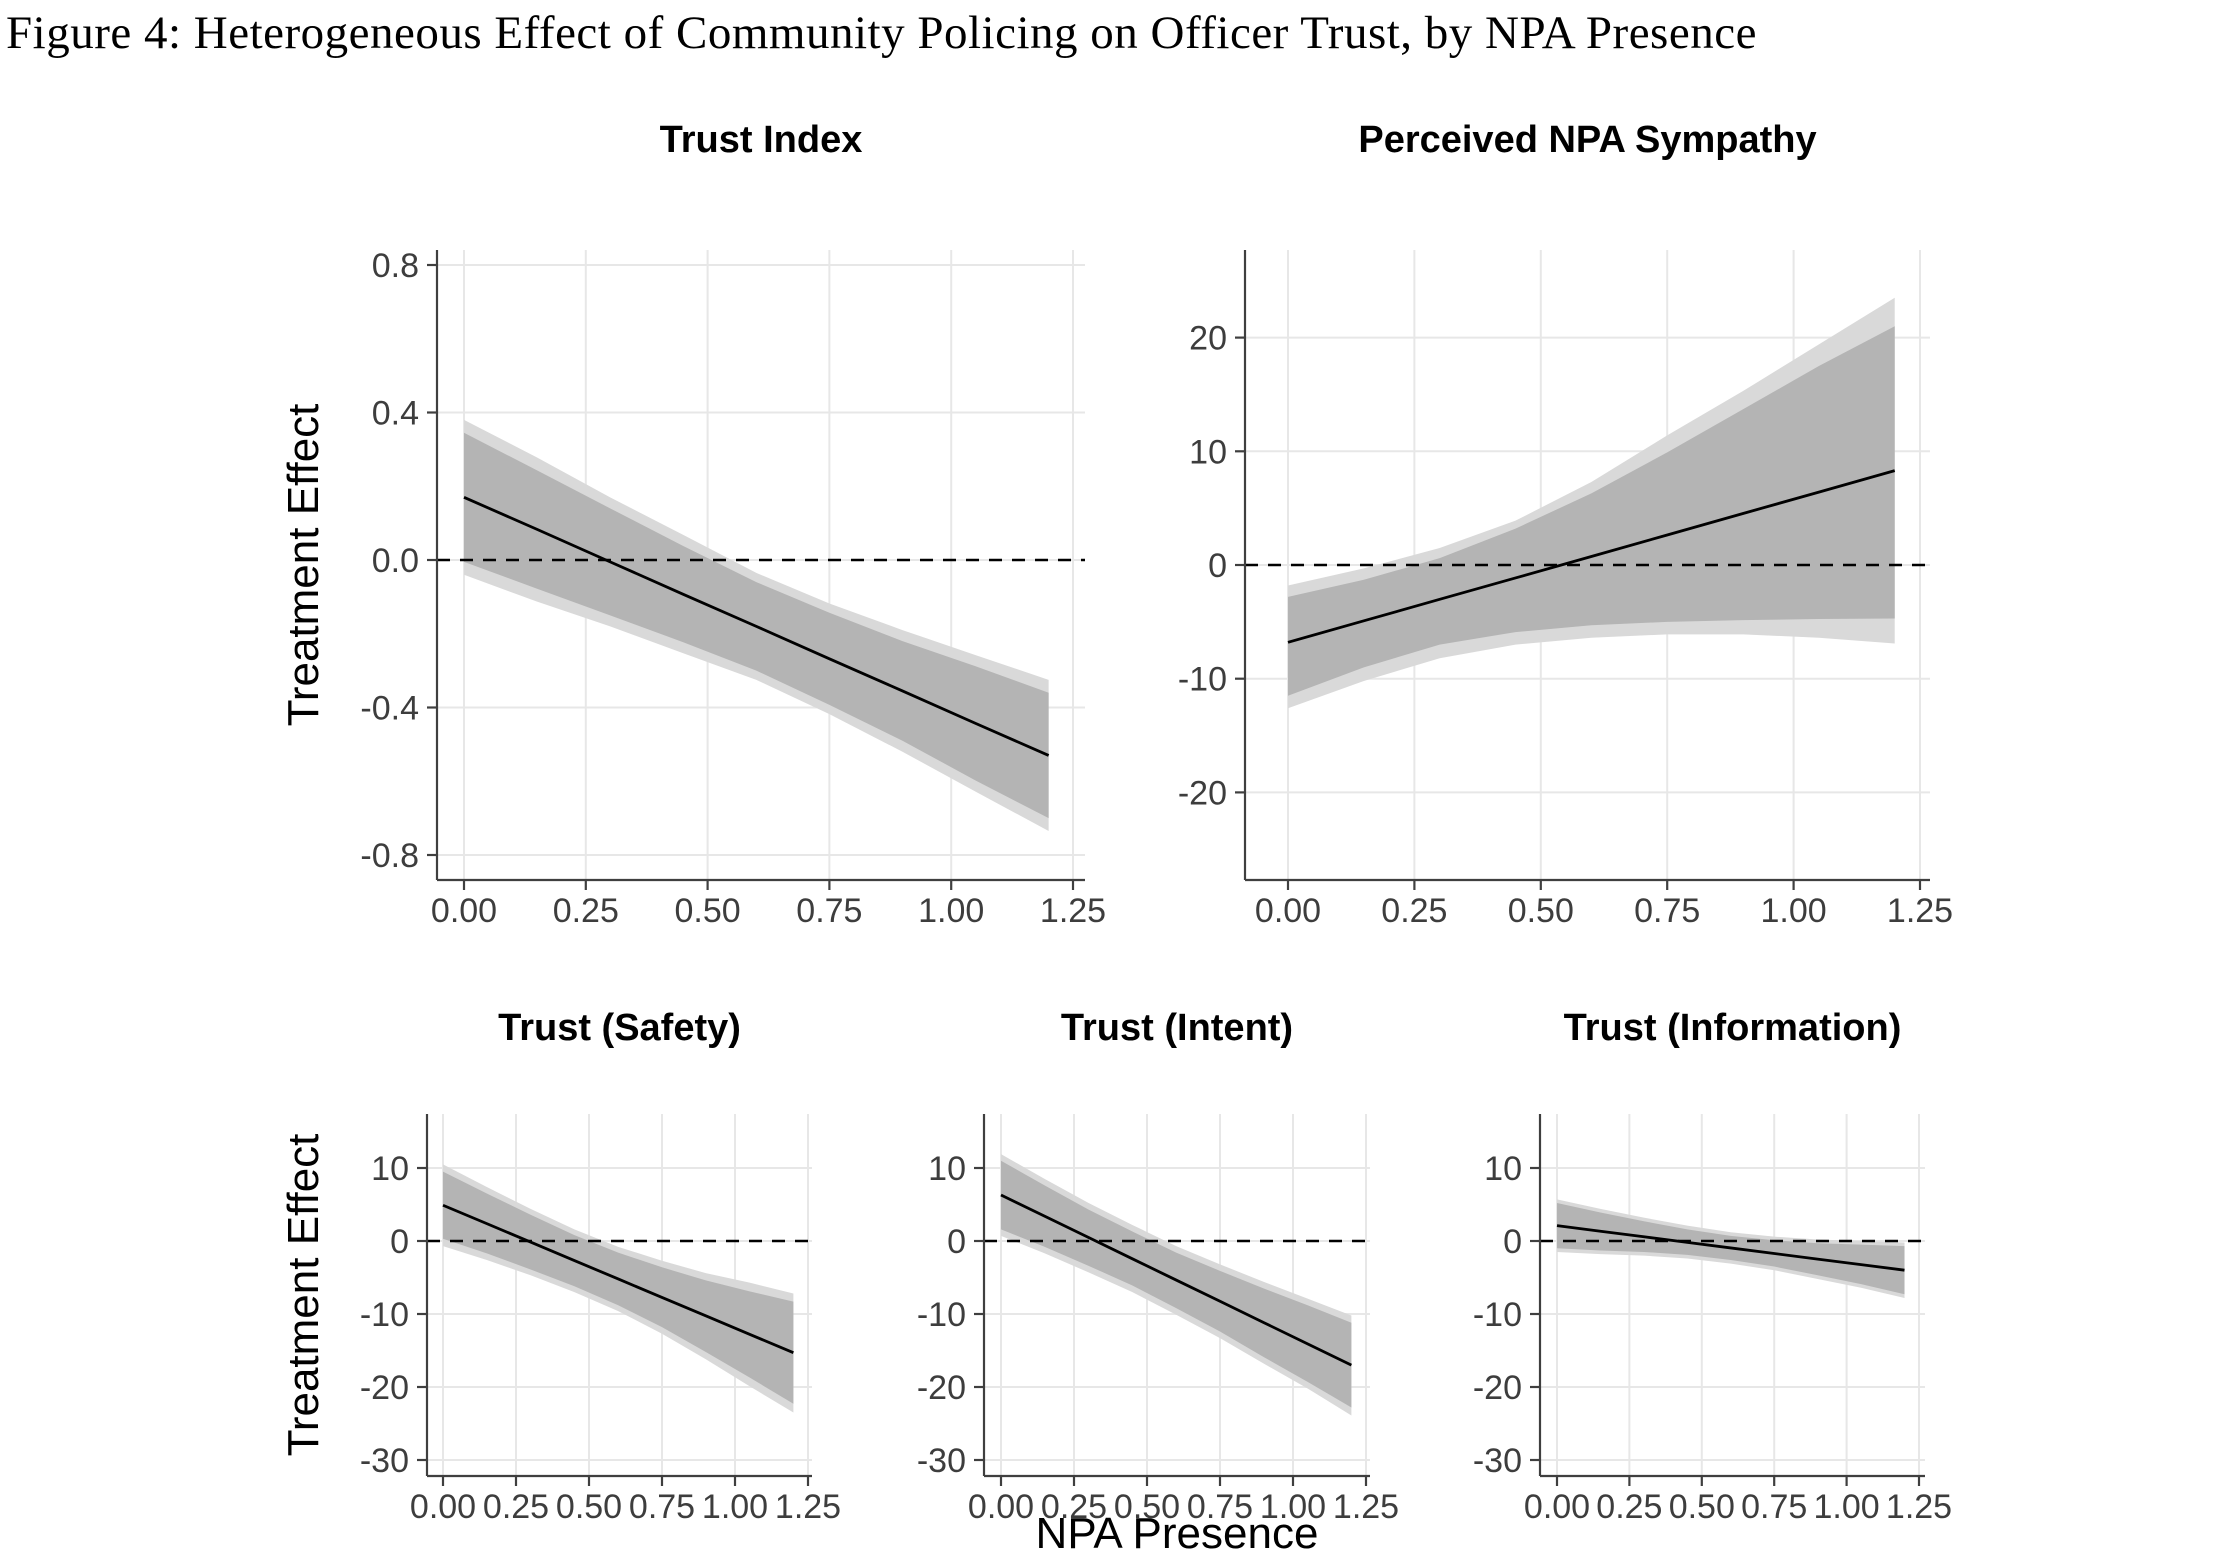  Describe the element at coordinates (761, 140) in the screenshot. I see `panel-title: Trust Index` at that location.